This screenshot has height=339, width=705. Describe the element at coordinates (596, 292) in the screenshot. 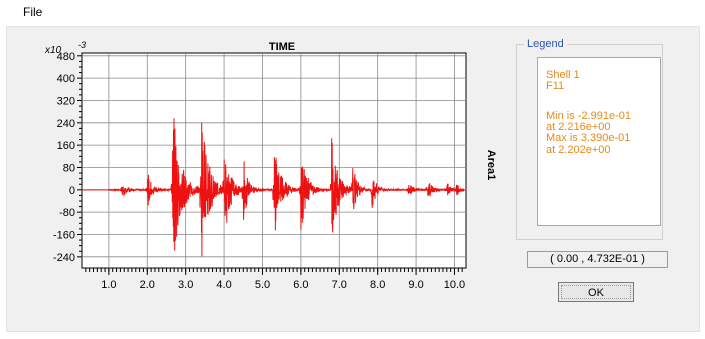

I see `ok-button: OK` at that location.